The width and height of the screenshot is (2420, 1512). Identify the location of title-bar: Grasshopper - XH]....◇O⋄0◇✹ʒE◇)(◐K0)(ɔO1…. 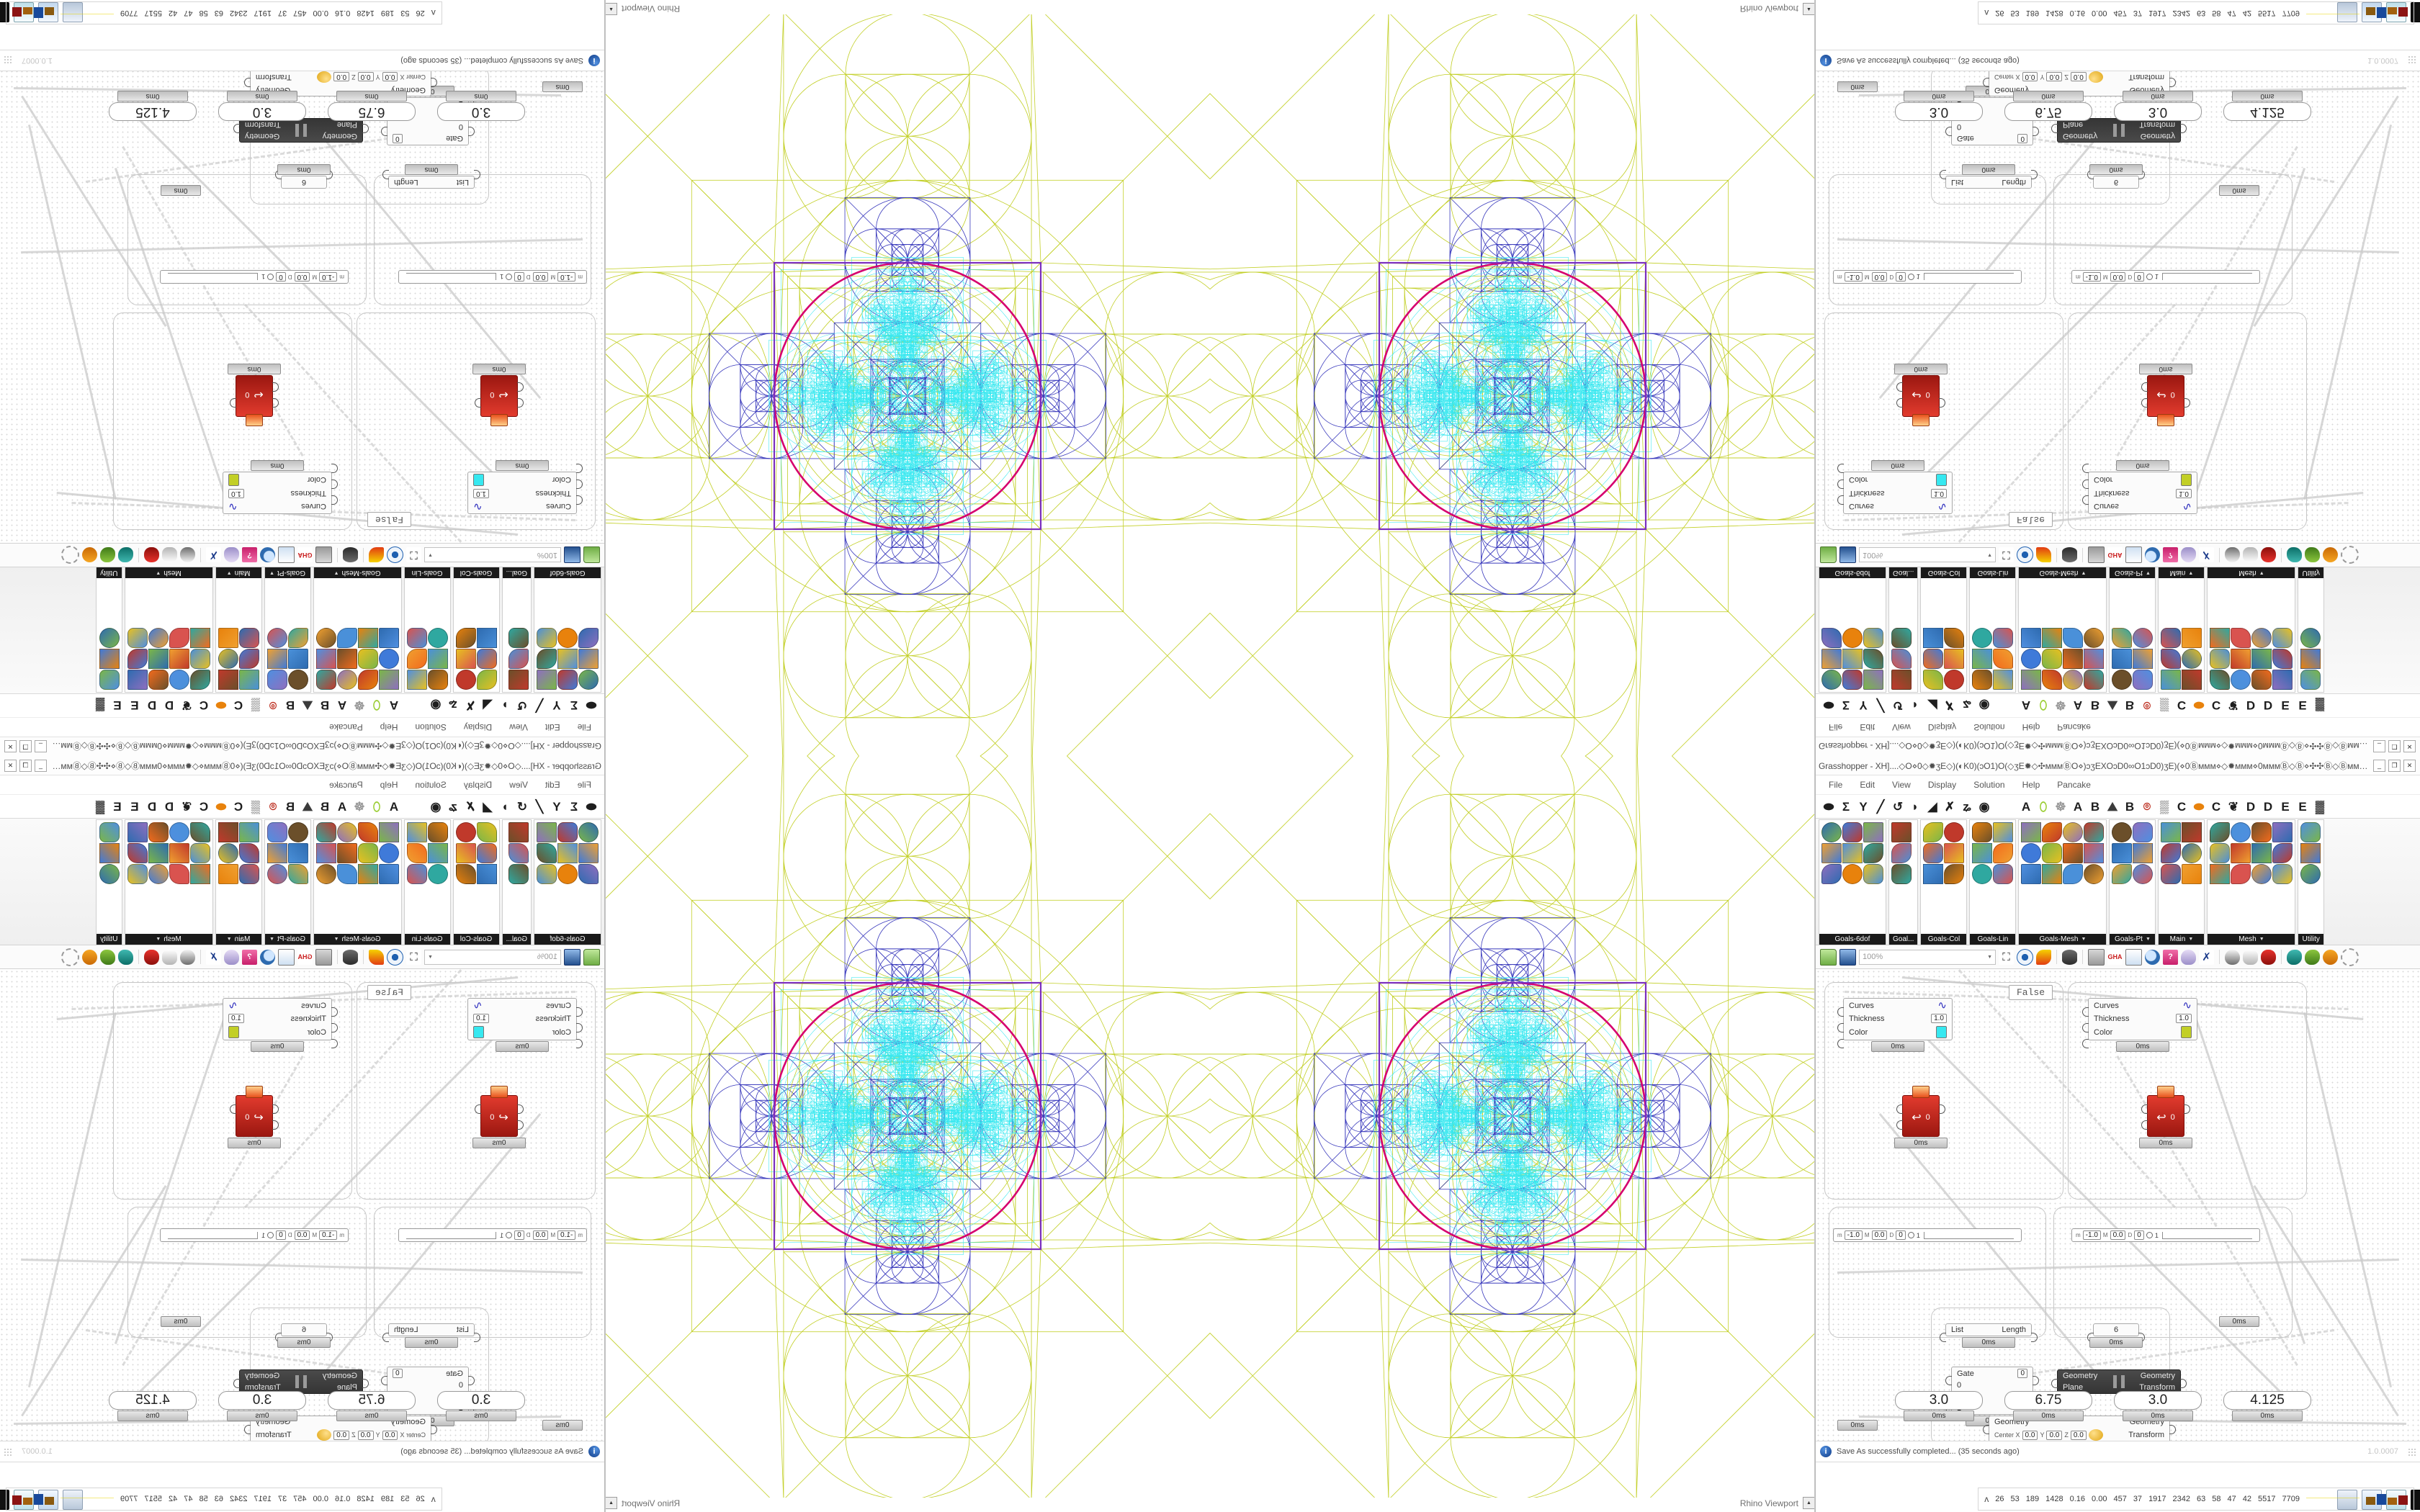
(2118, 746).